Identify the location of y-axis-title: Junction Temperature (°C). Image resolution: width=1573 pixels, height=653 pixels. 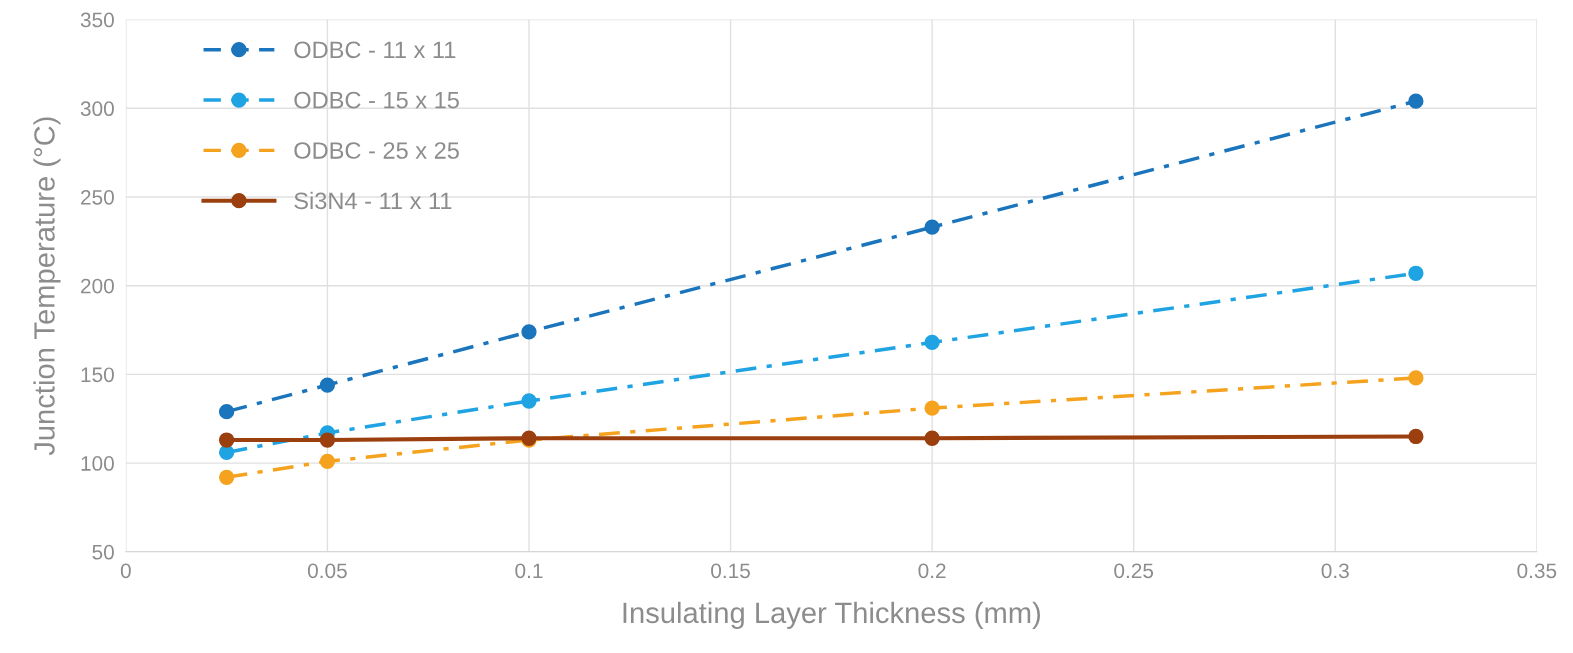
(47, 286).